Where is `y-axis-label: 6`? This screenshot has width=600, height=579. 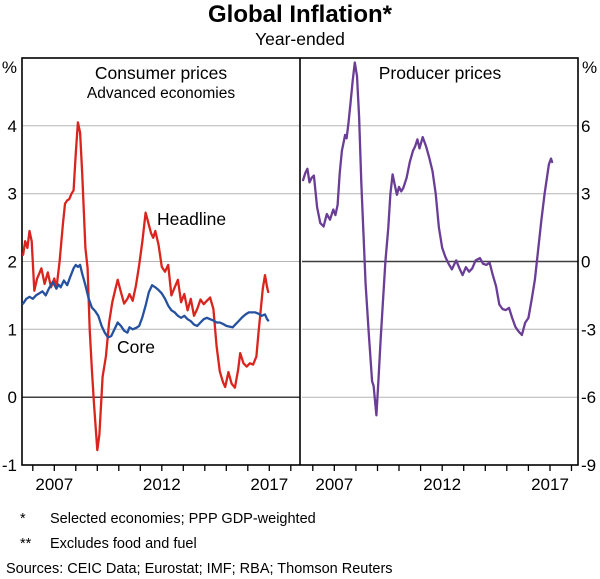 y-axis-label: 6 is located at coordinates (585, 126).